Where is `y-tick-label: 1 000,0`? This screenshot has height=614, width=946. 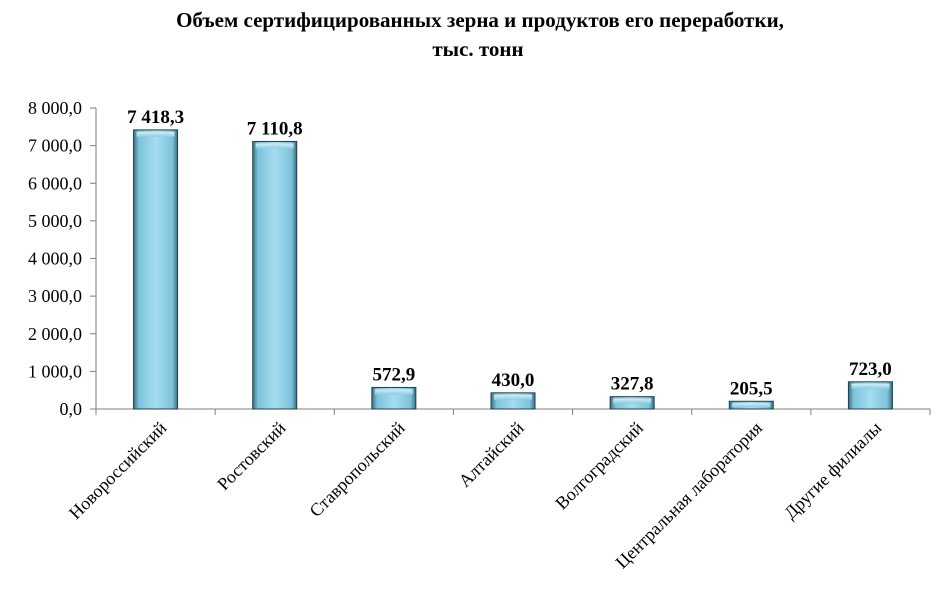
y-tick-label: 1 000,0 is located at coordinates (55, 371).